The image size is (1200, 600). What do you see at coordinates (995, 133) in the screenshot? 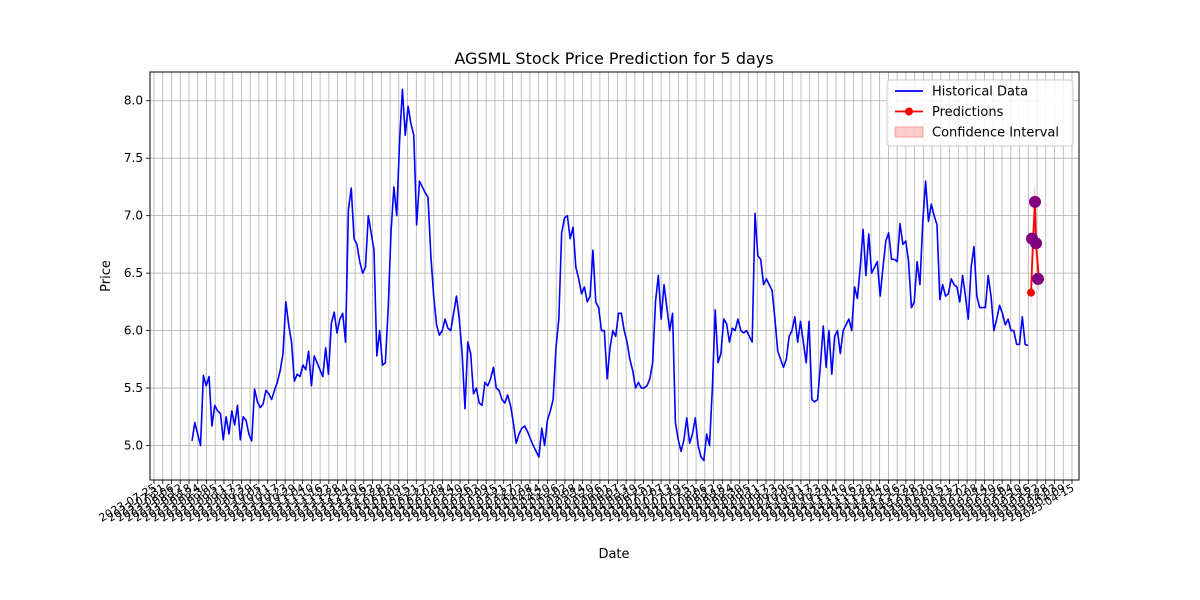
I see `legend-label: Confidence Interval` at bounding box center [995, 133].